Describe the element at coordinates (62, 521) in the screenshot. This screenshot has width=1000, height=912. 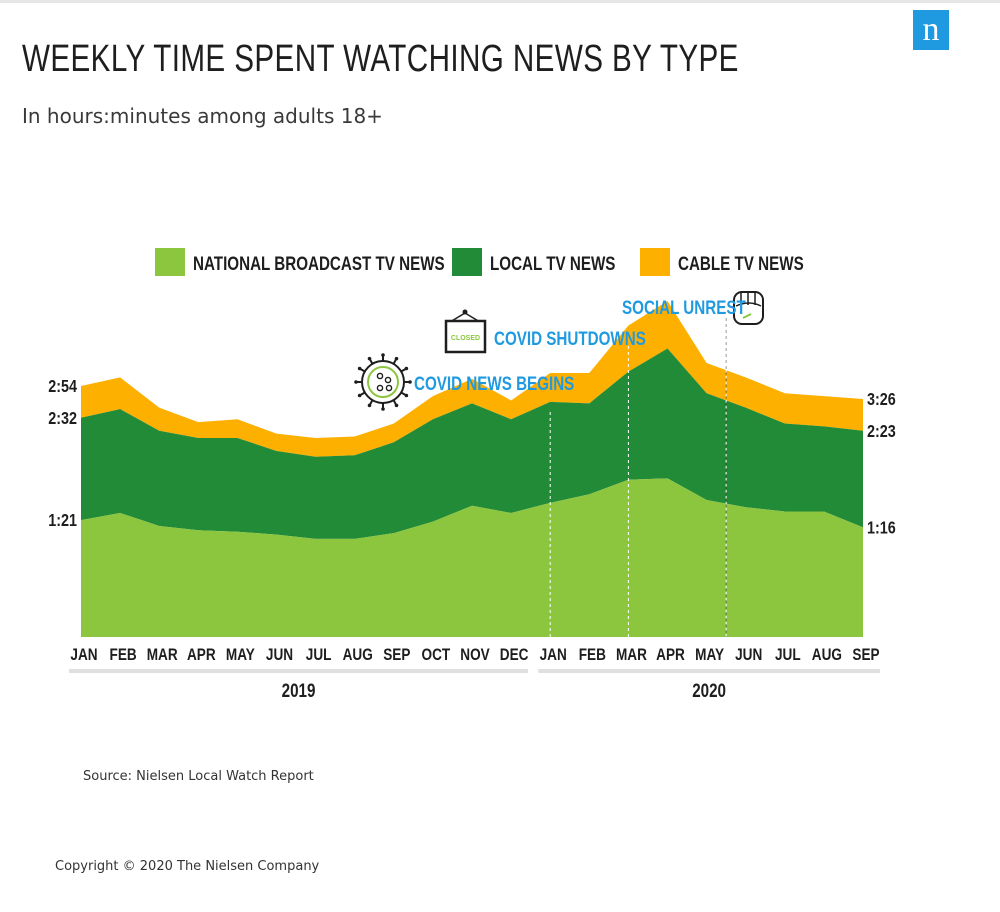
I see `left-value-label: 1:21` at that location.